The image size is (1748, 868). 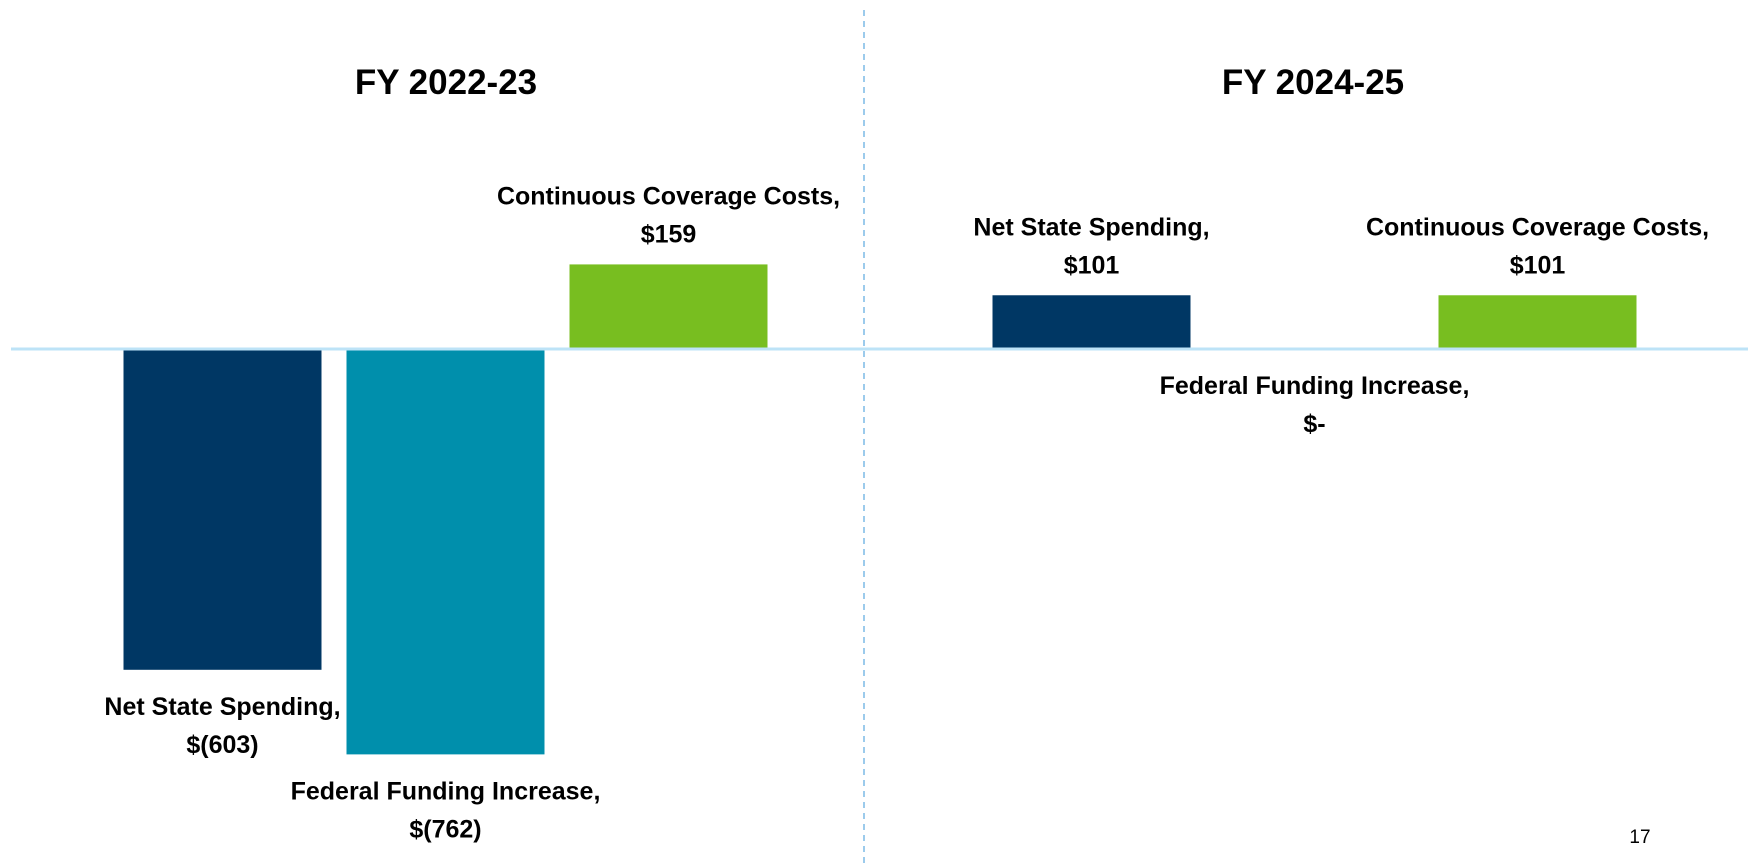 I want to click on page-number: 17, so click(x=1639, y=837).